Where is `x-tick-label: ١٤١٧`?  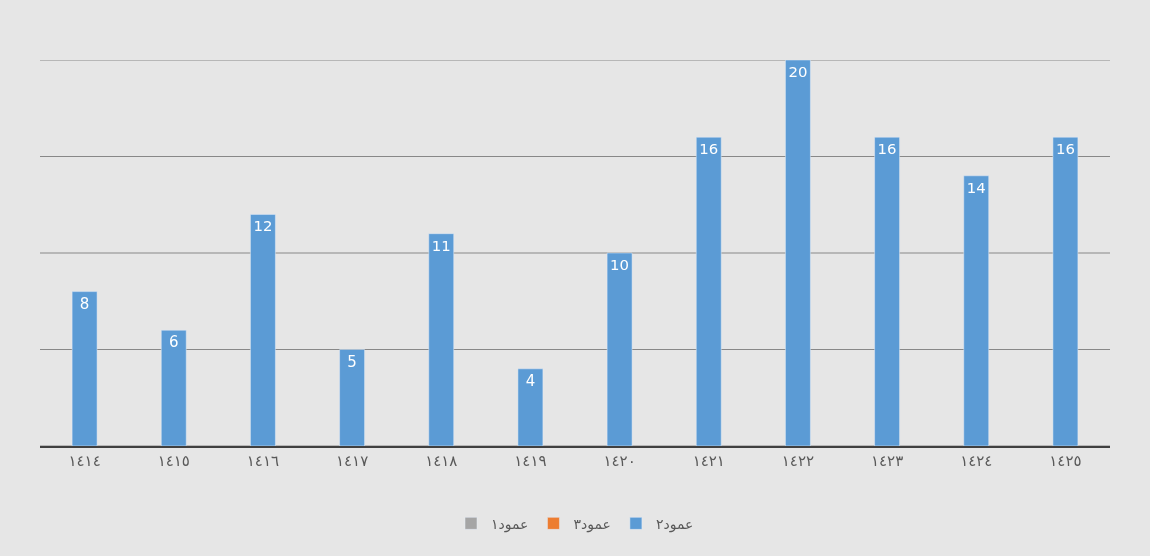 x-tick-label: ١٤١٧ is located at coordinates (352, 461).